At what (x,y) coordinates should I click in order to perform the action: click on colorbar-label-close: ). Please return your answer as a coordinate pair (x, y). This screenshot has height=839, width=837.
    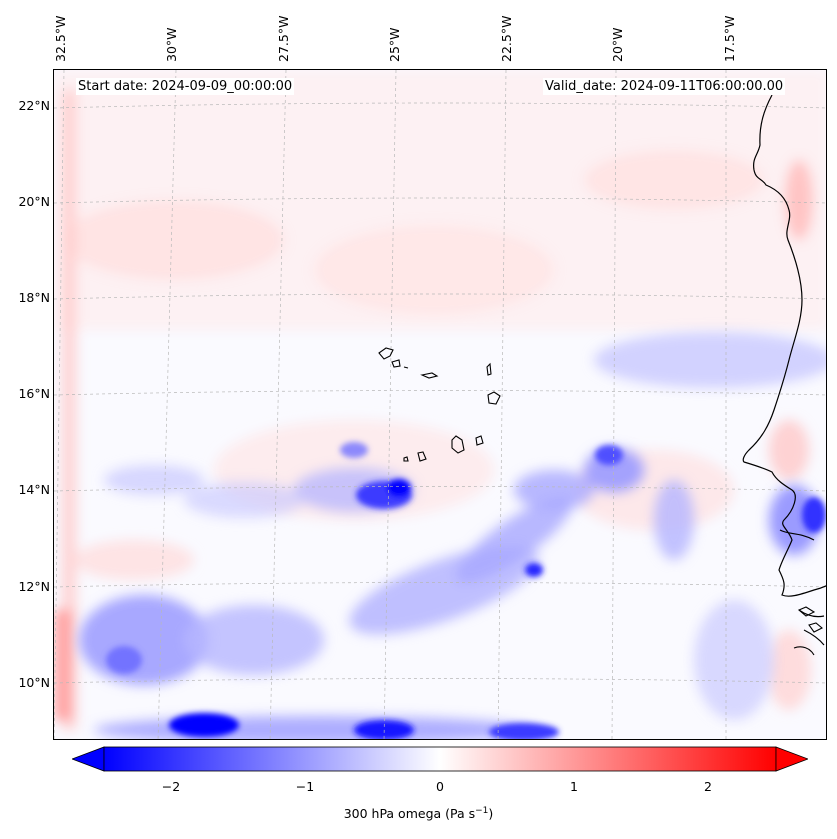
    Looking at the image, I should click on (491, 814).